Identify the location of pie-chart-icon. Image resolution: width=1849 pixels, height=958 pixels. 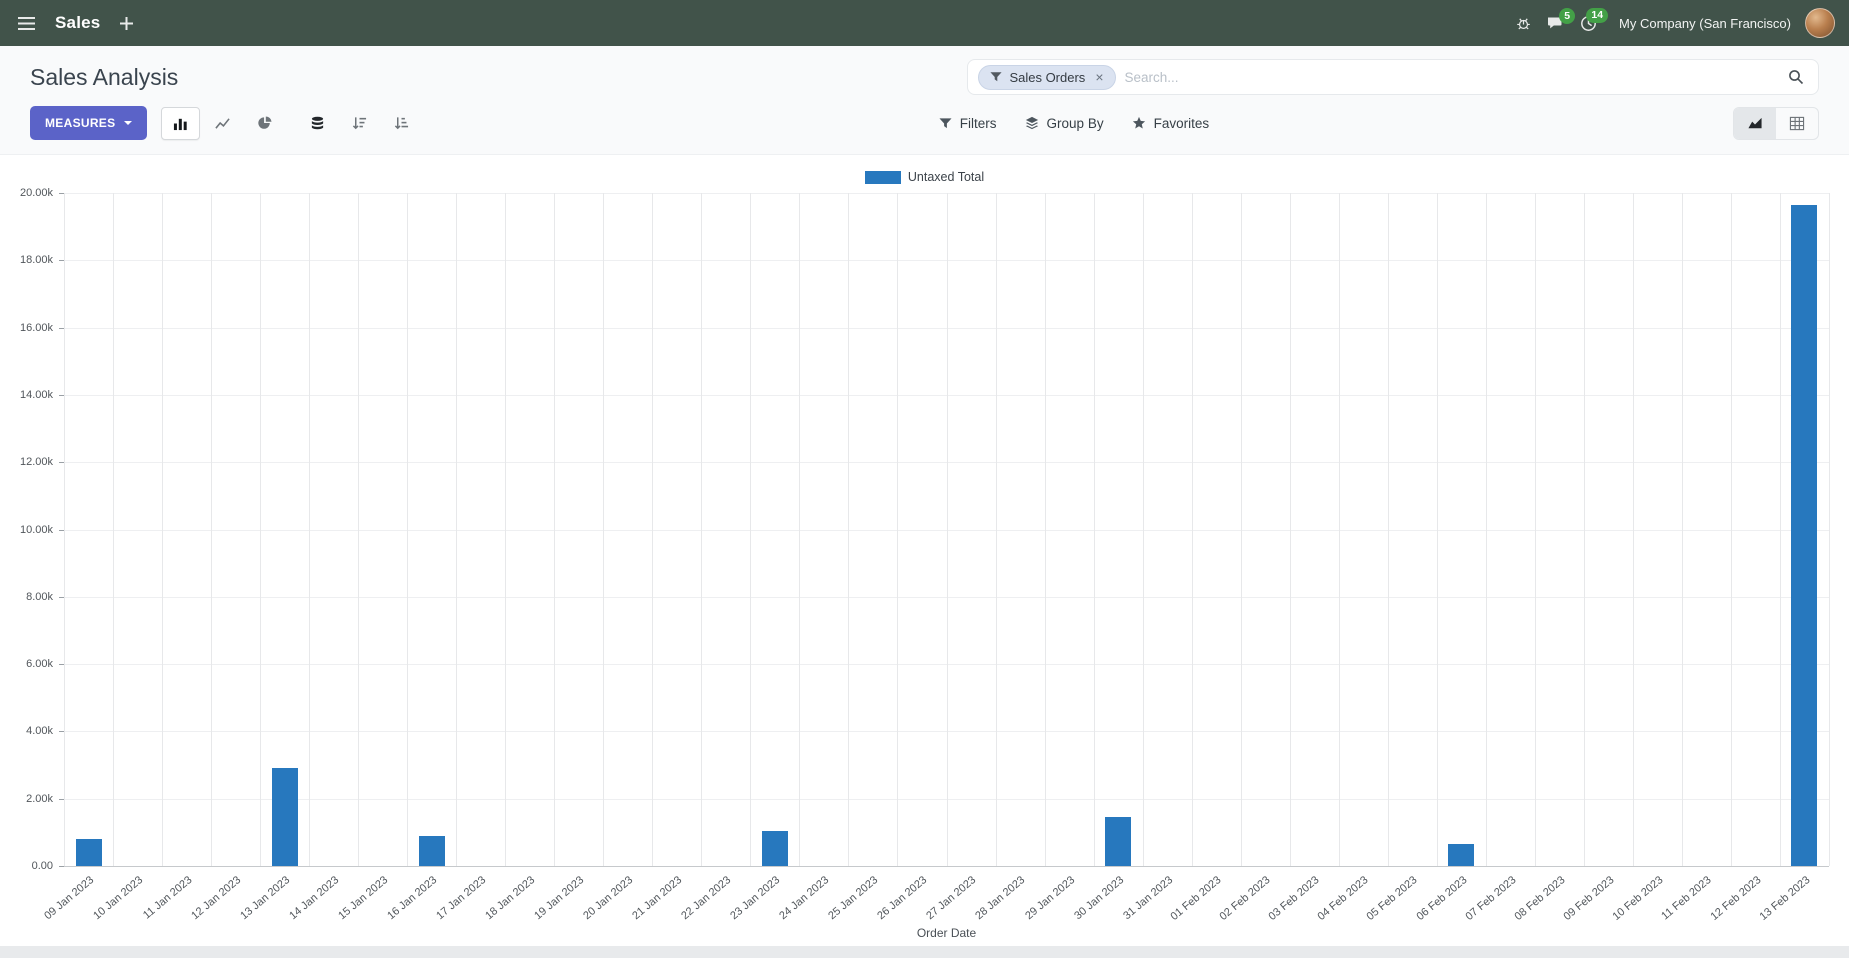
(265, 122).